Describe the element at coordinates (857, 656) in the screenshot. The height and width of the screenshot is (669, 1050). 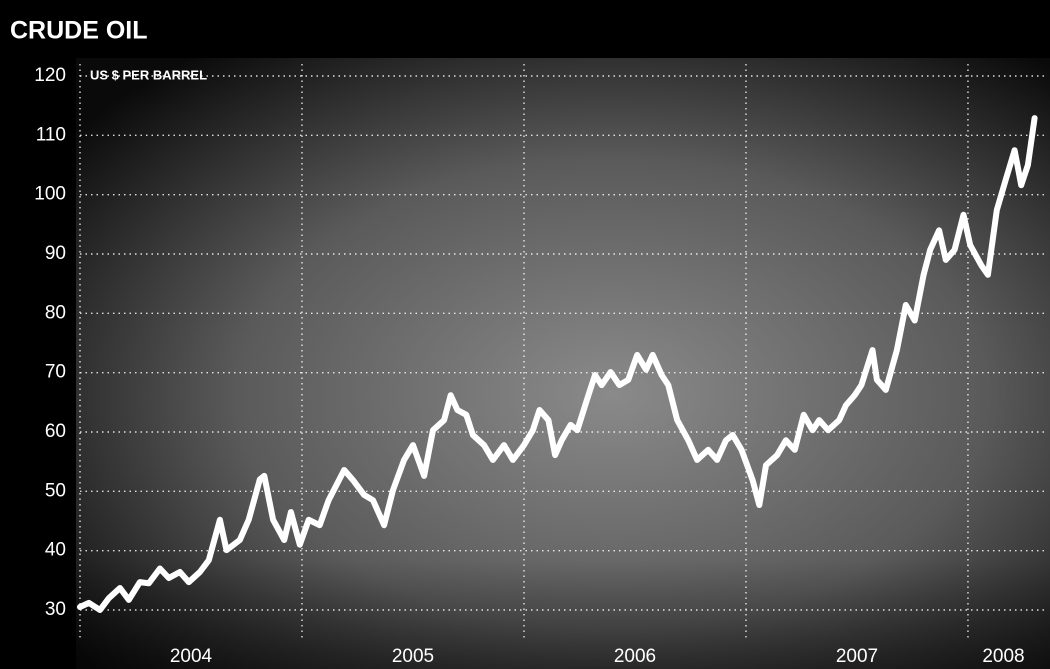
I see `x-tick-label: 2007` at that location.